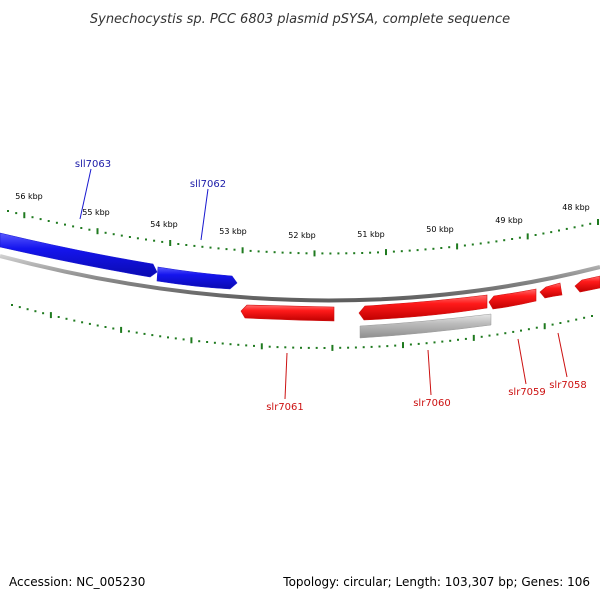 The image size is (600, 600). Describe the element at coordinates (208, 184) in the screenshot. I see `gene-label-sll7062: sll7062` at that location.